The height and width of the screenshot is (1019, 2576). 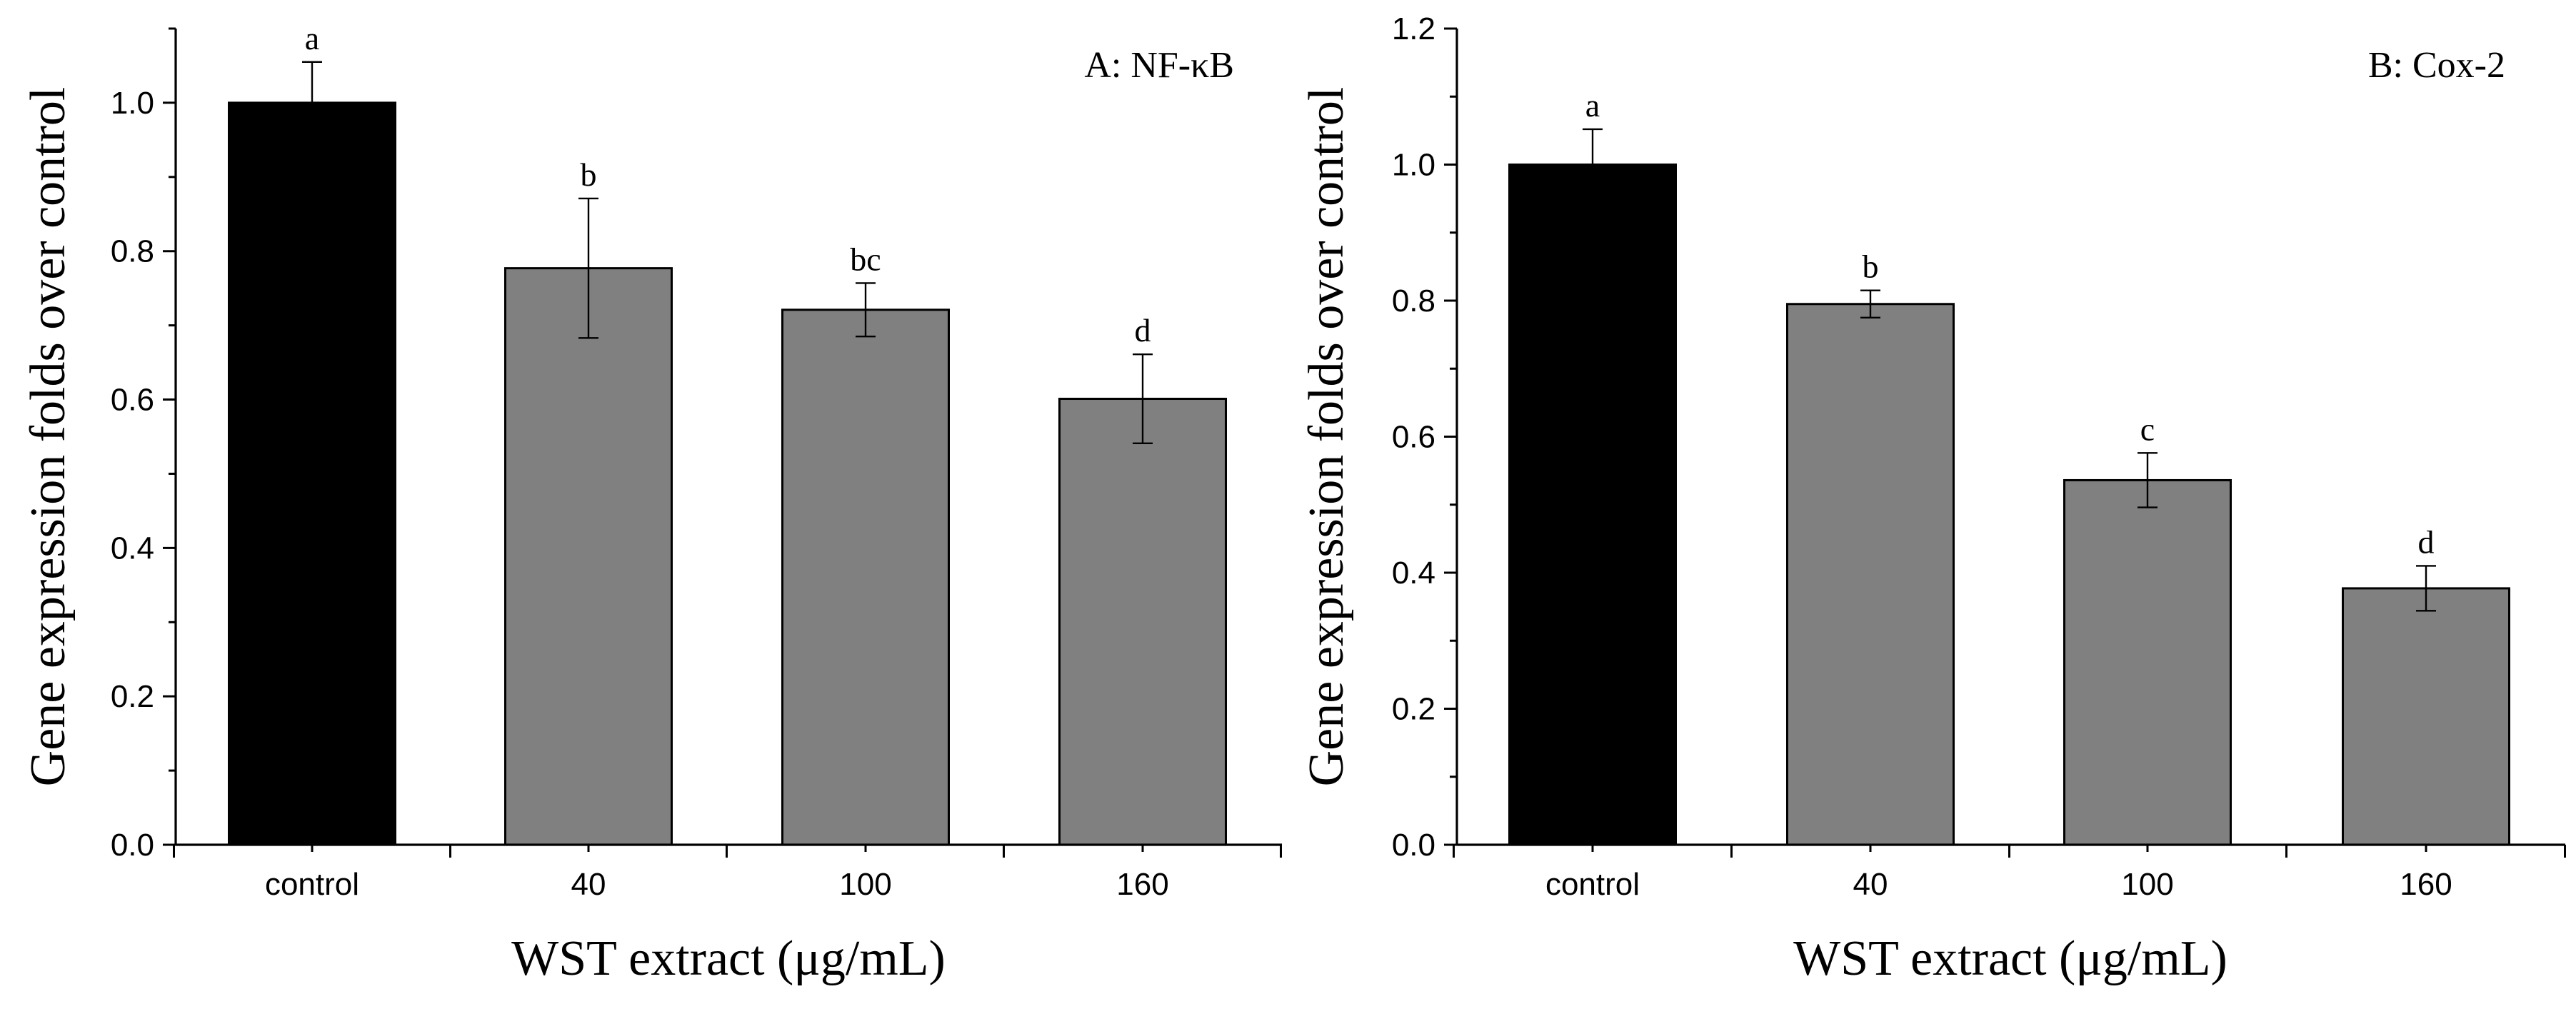 I want to click on y-tick-labels: 0.0 0.2 0.4 0.6 0.8 1.0 1.2, so click(x=1413, y=437).